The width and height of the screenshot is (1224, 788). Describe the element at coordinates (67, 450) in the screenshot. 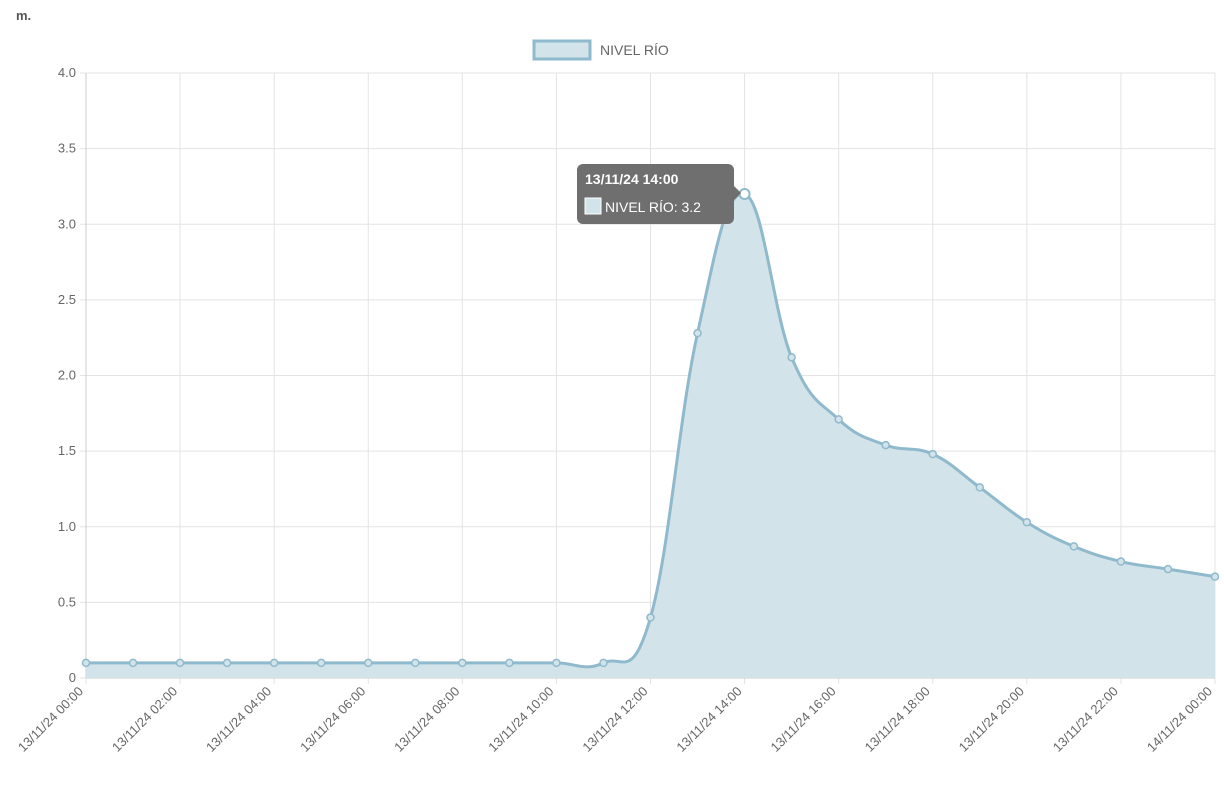

I see `y-tick-label: 1.5` at that location.